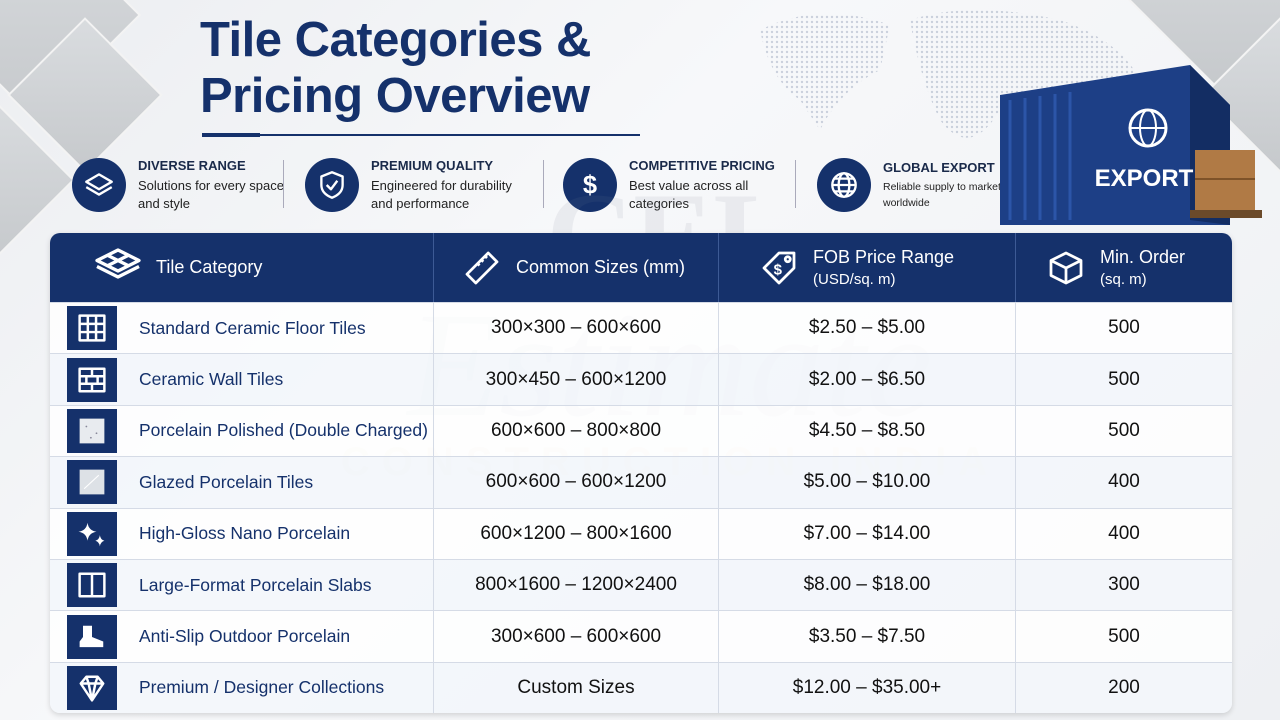 The height and width of the screenshot is (720, 1280). I want to click on price-range: $3.50 – $7.50, so click(867, 636).